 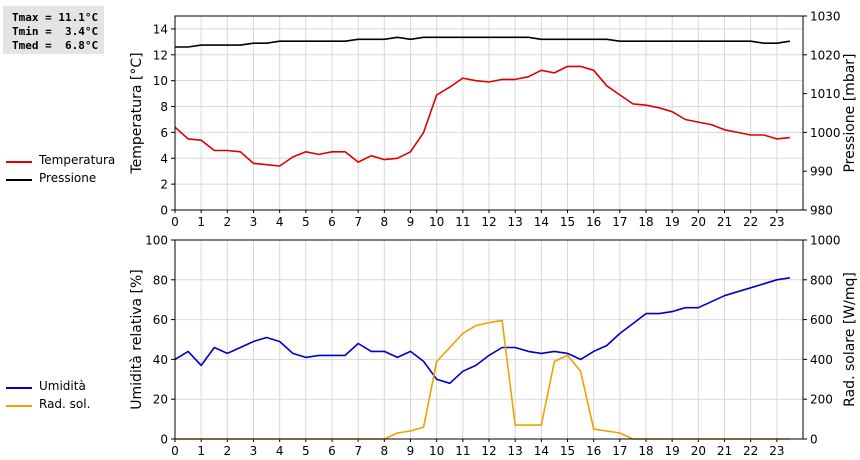 What do you see at coordinates (821, 172) in the screenshot?
I see `right-tick-label: 990` at bounding box center [821, 172].